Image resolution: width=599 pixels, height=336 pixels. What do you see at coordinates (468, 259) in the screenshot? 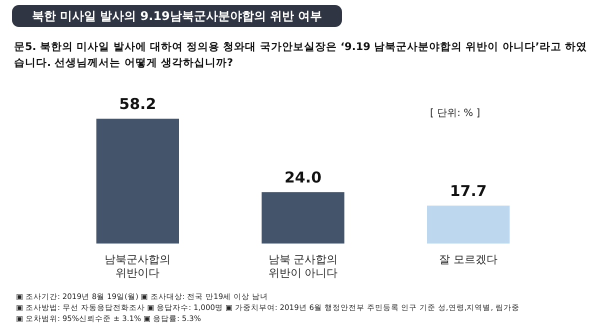
I see `x-tick-label: 잘 모르겠다` at bounding box center [468, 259].